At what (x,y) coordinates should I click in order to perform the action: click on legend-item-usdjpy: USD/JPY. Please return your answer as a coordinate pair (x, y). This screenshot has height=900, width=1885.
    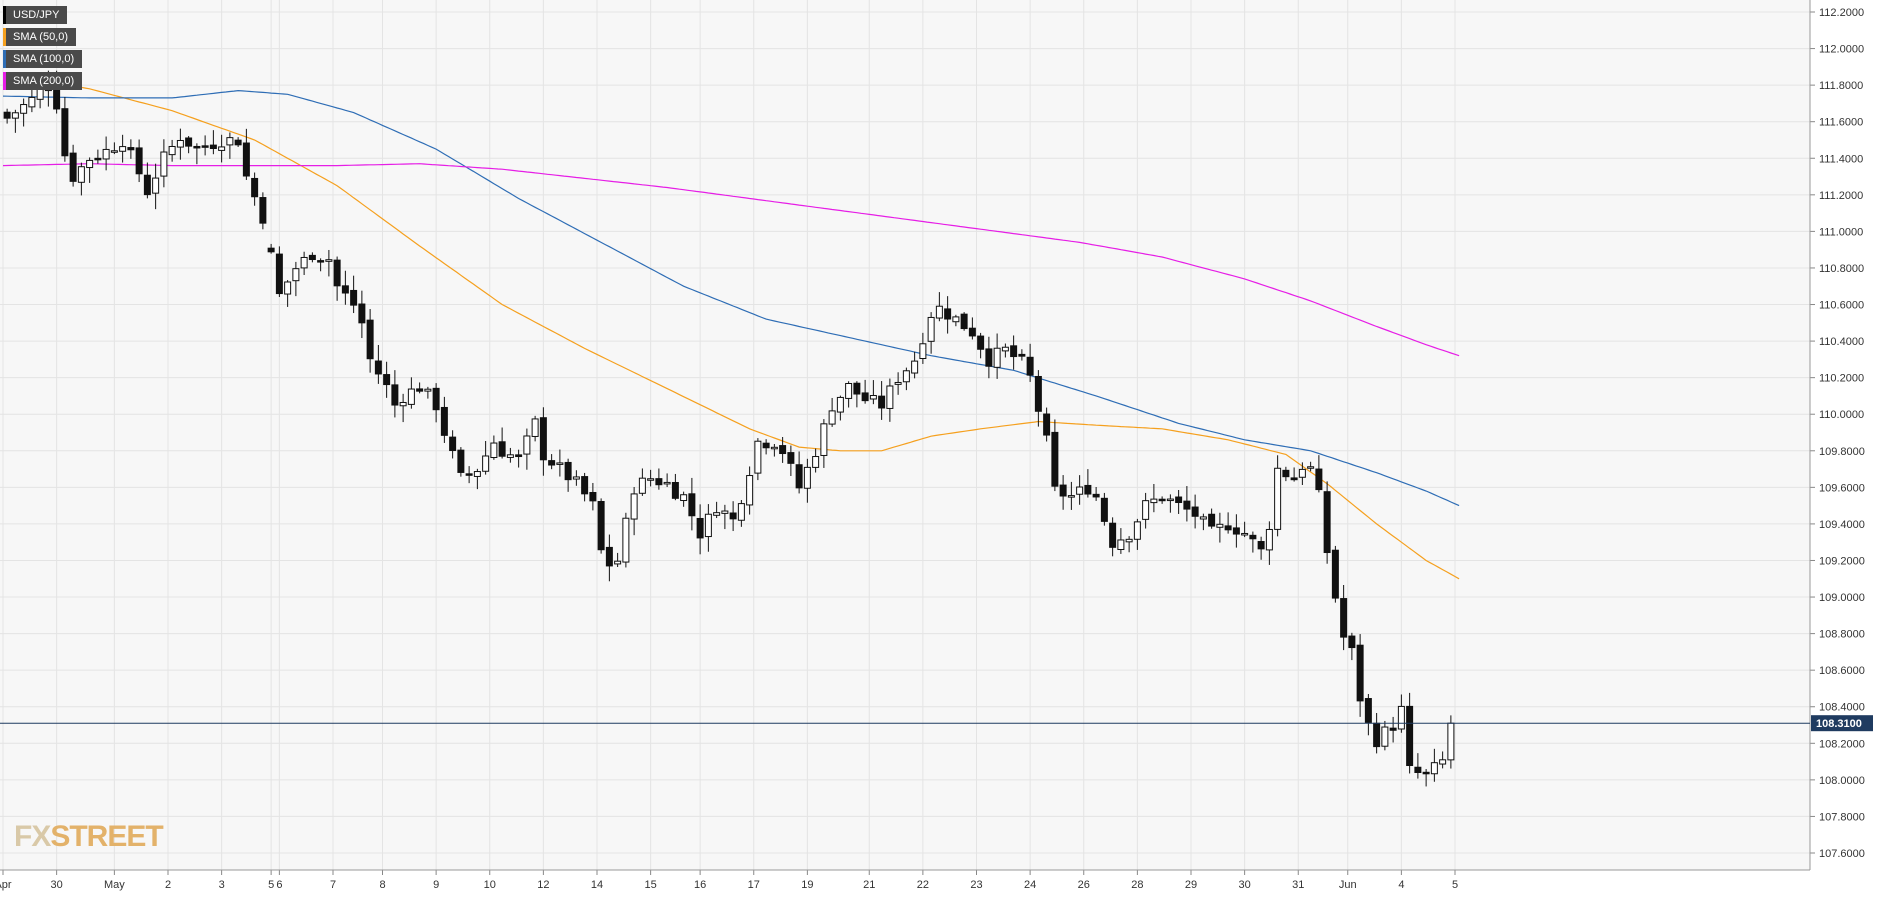
    Looking at the image, I should click on (35, 15).